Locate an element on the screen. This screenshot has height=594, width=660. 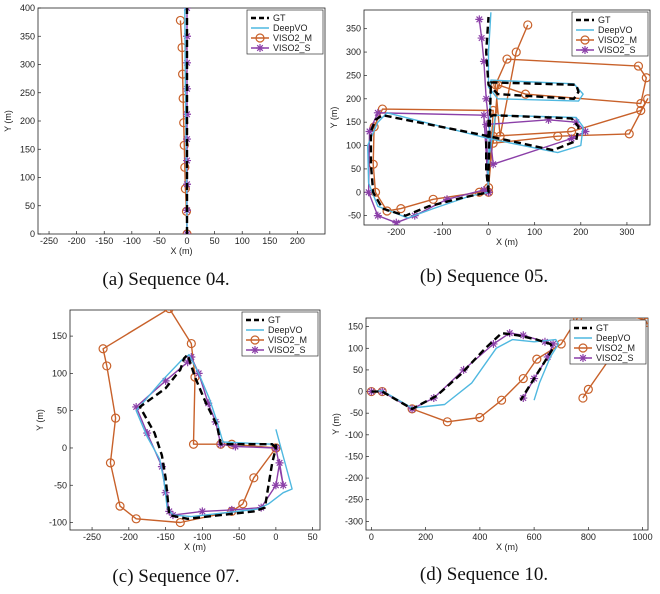
x-tick-label: 200 is located at coordinates (297, 241).